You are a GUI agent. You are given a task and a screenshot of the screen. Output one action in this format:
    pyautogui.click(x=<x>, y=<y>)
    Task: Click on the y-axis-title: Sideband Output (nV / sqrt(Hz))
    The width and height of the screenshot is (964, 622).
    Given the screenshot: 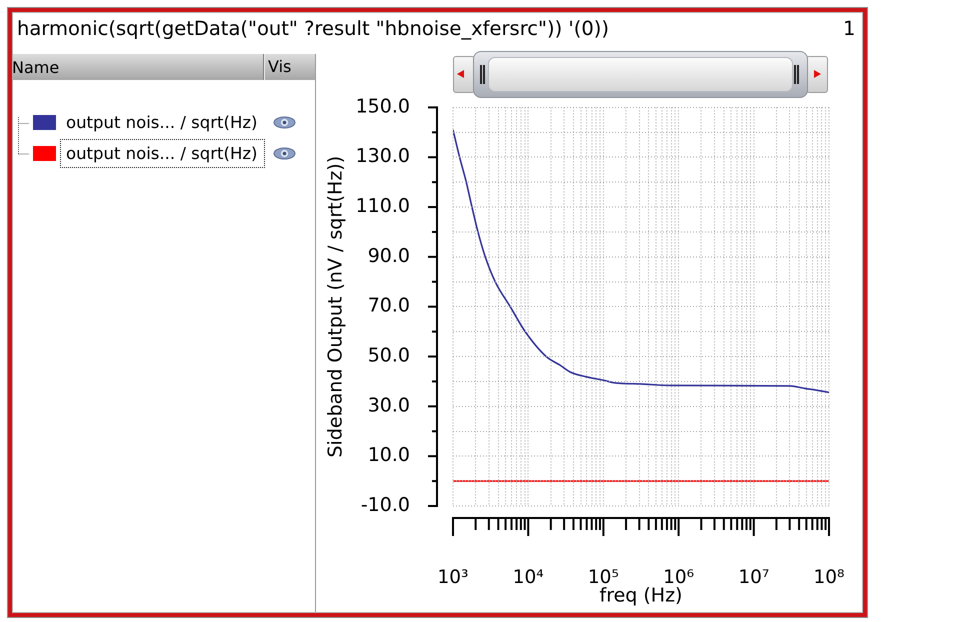 What is the action you would take?
    pyautogui.click(x=335, y=307)
    